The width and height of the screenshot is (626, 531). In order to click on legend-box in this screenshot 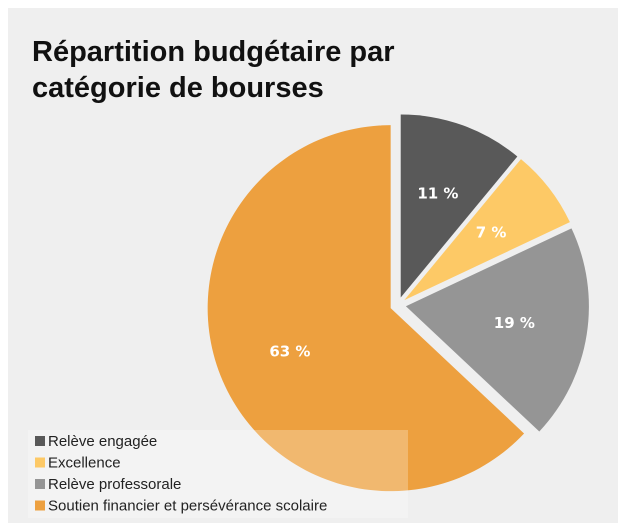, I will do `click(218, 474)`.